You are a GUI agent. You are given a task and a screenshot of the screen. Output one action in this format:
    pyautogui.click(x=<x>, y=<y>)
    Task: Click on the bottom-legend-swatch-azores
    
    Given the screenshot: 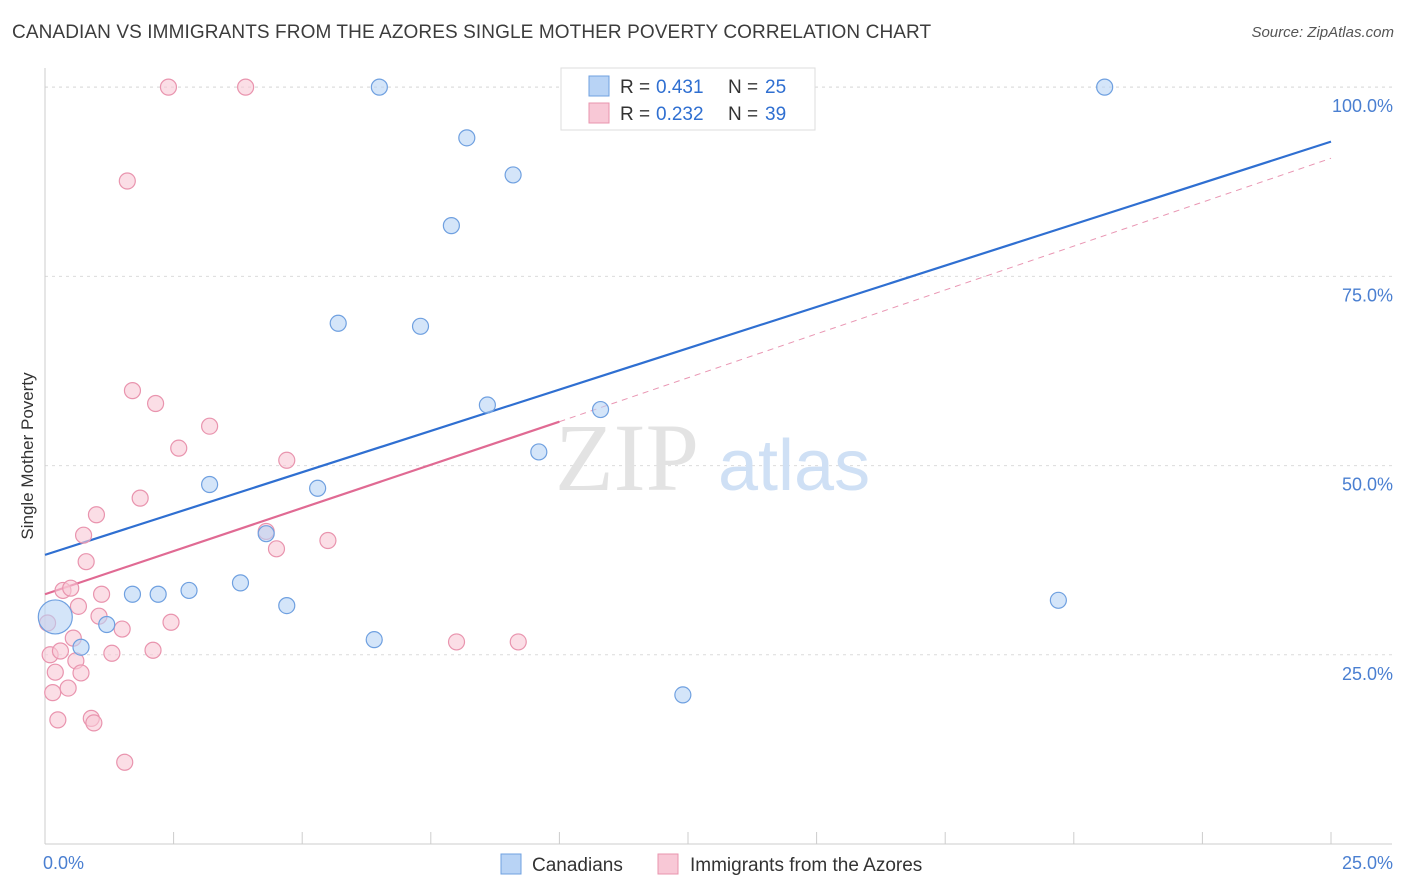 What is the action you would take?
    pyautogui.click(x=668, y=864)
    